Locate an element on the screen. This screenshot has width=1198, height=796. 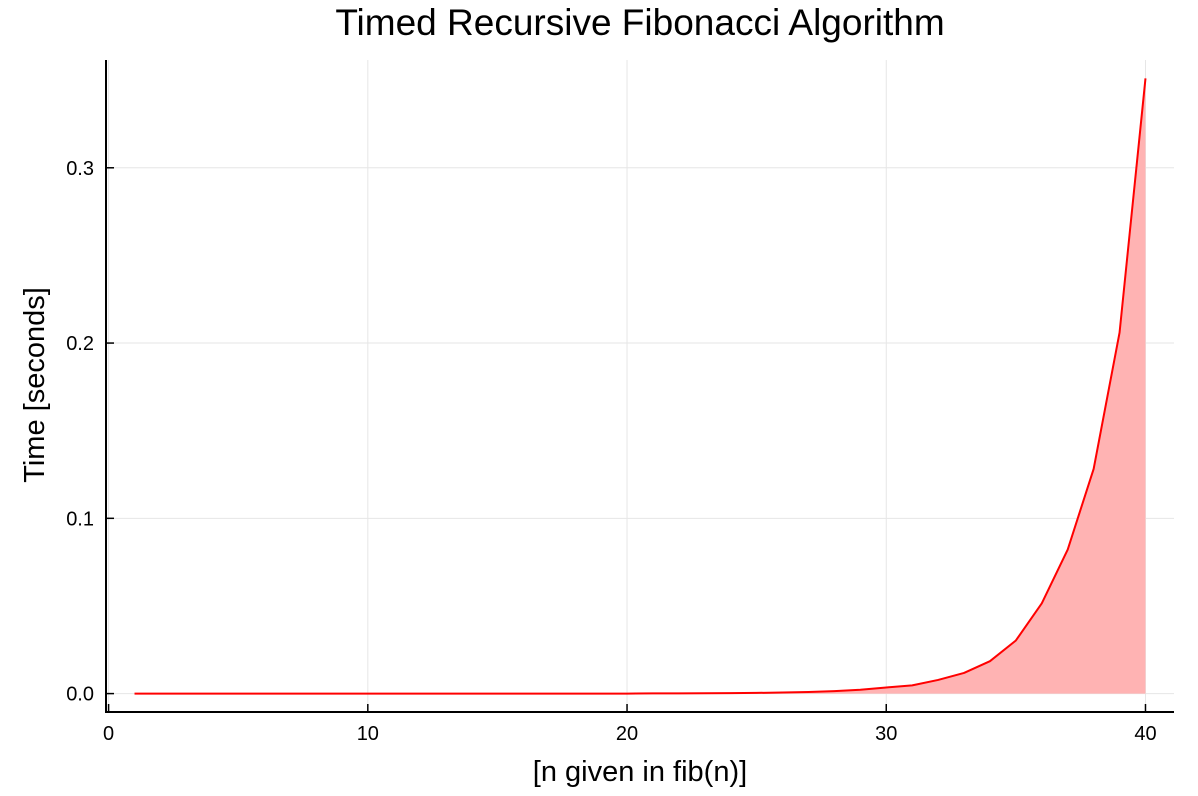
x-tick-label: 40 is located at coordinates (1145, 734).